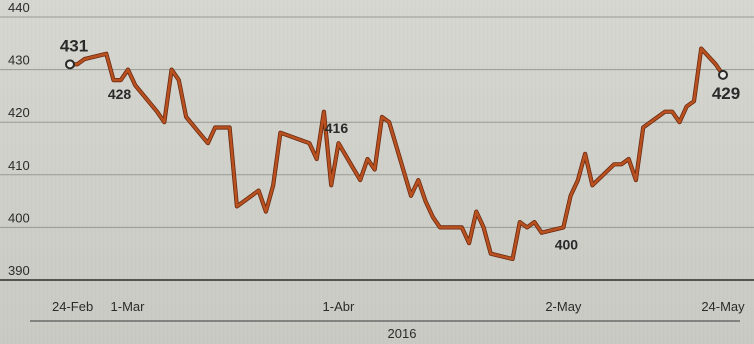 The height and width of the screenshot is (344, 754). I want to click on y-tick-label: 430, so click(19, 60).